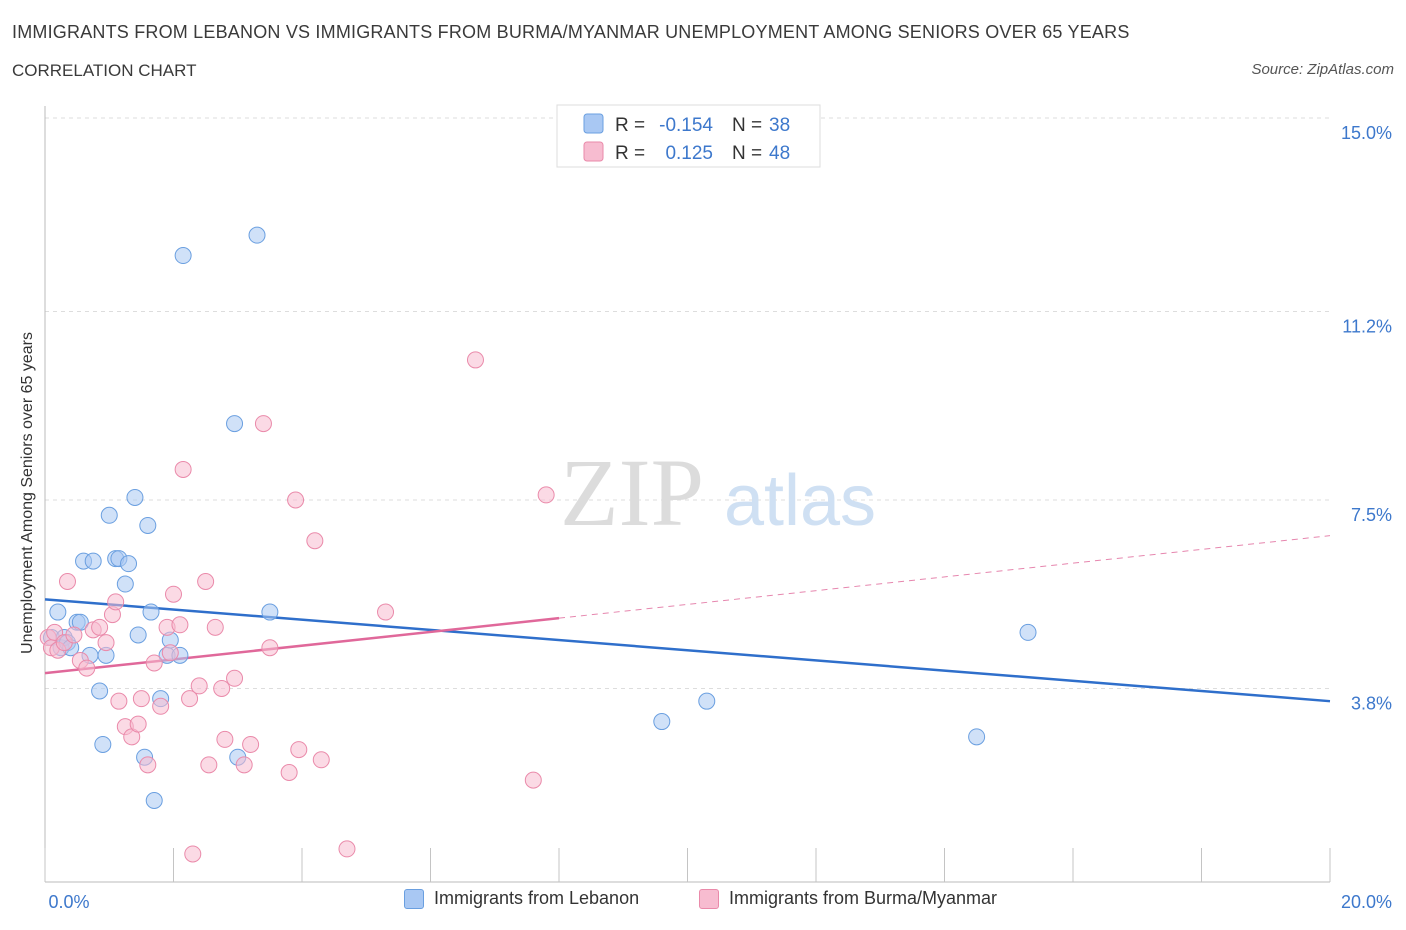 This screenshot has width=1406, height=930. What do you see at coordinates (27, 493) in the screenshot?
I see `y-axis-label: Unemployment Among Seniors over 65 years` at bounding box center [27, 493].